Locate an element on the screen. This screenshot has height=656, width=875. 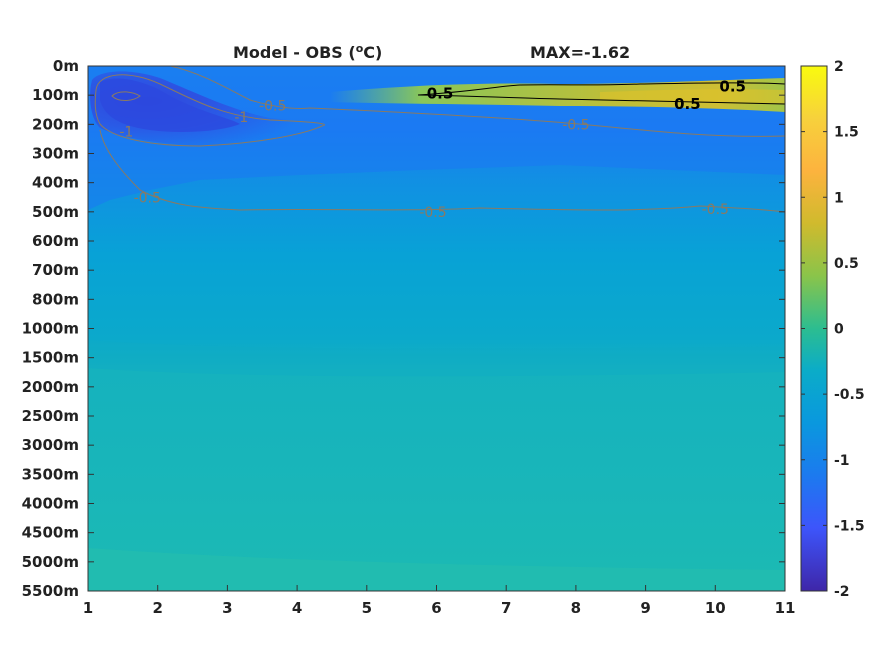
x-tick-label: 8 is located at coordinates (576, 608).